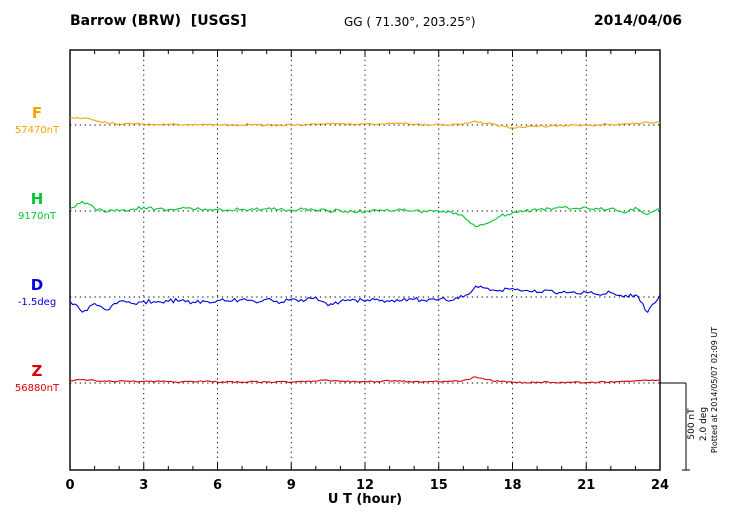 Image resolution: width=730 pixels, height=520 pixels. What do you see at coordinates (660, 485) in the screenshot?
I see `svg-text: 24` at bounding box center [660, 485].